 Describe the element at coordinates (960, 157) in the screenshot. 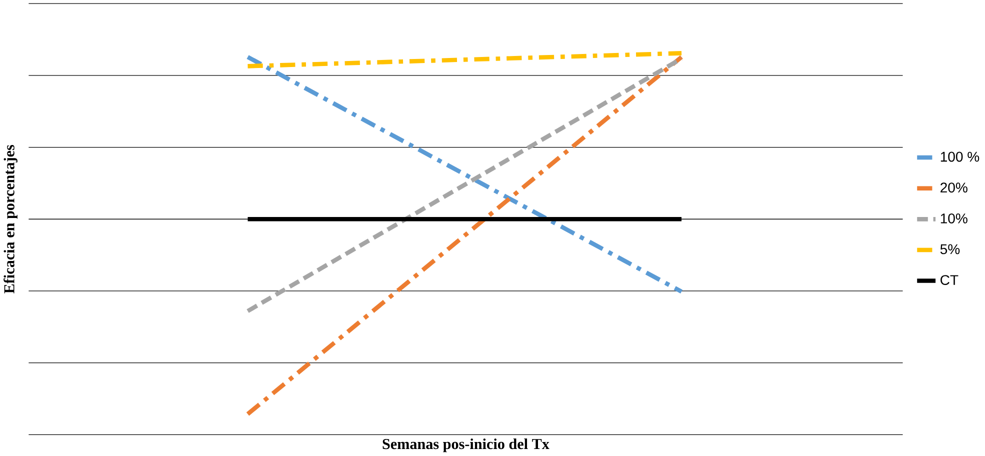

I see `legend-label: 100 %` at that location.